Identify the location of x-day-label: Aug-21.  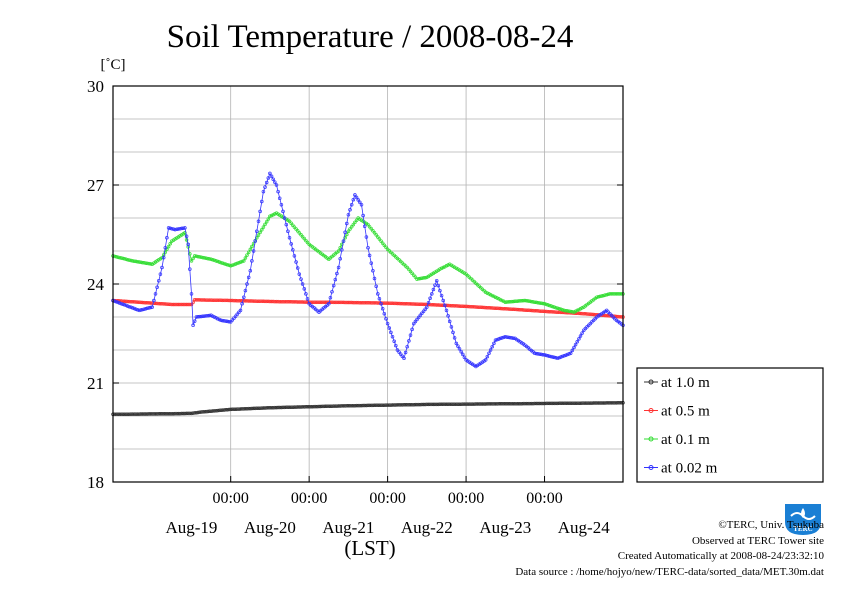
(348, 527).